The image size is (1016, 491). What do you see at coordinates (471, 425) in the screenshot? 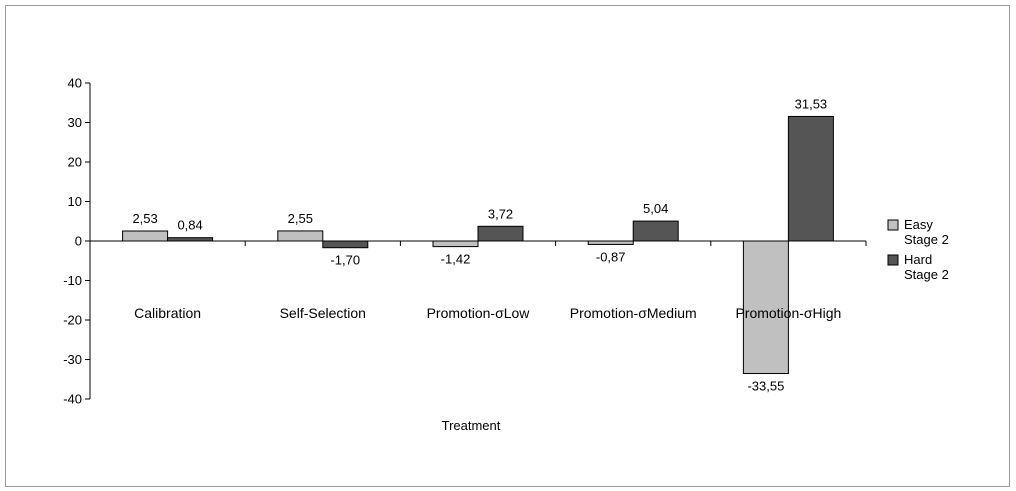
I see `x-axis-title: Treatment` at bounding box center [471, 425].